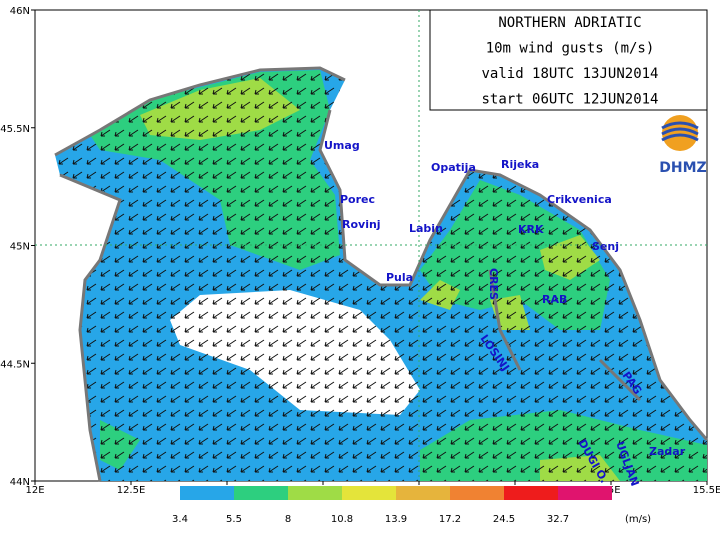 This screenshot has width=720, height=534. What do you see at coordinates (520, 164) in the screenshot?
I see `place-label: Rijeka` at bounding box center [520, 164].